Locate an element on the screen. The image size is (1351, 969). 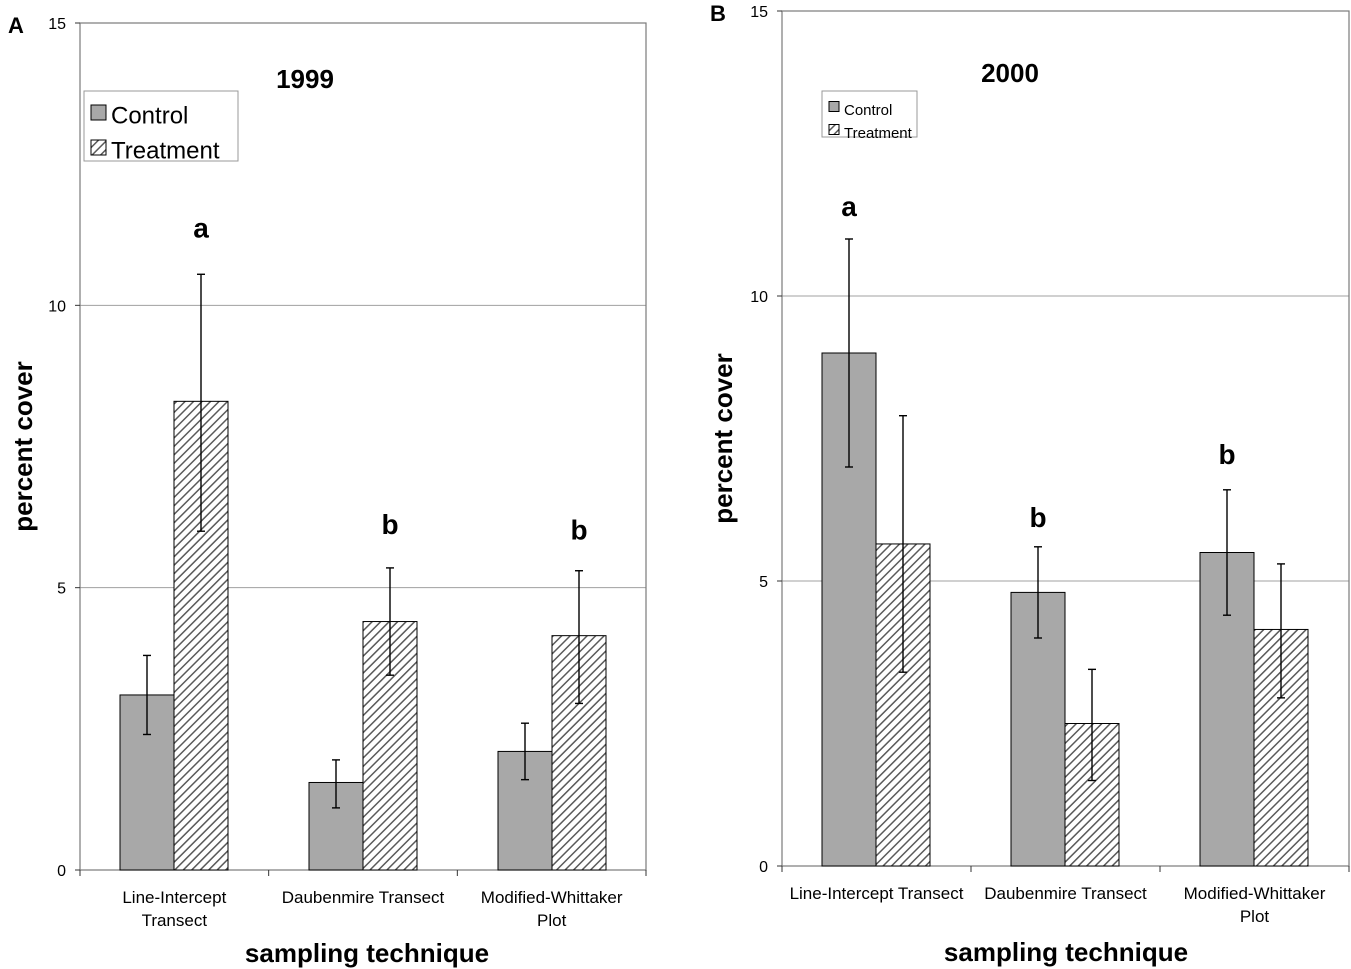
legend-box is located at coordinates (161, 126).